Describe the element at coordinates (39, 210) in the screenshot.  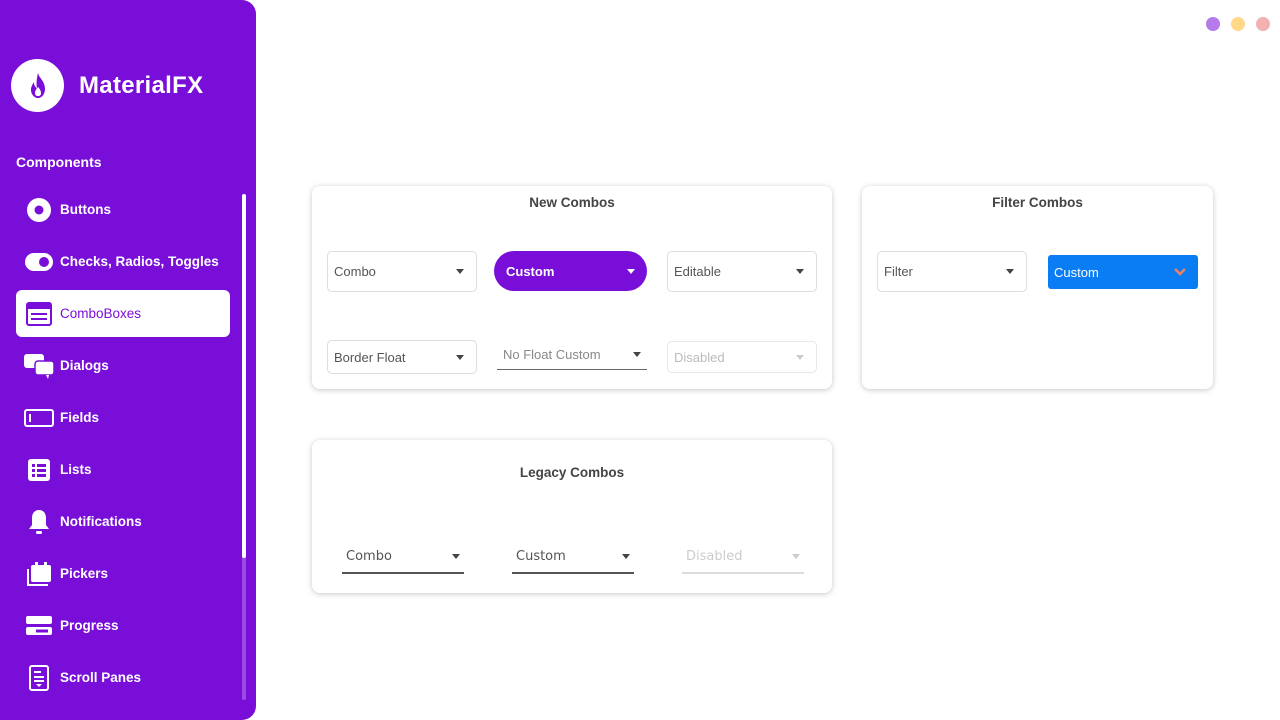
I see `radio-button-icon` at that location.